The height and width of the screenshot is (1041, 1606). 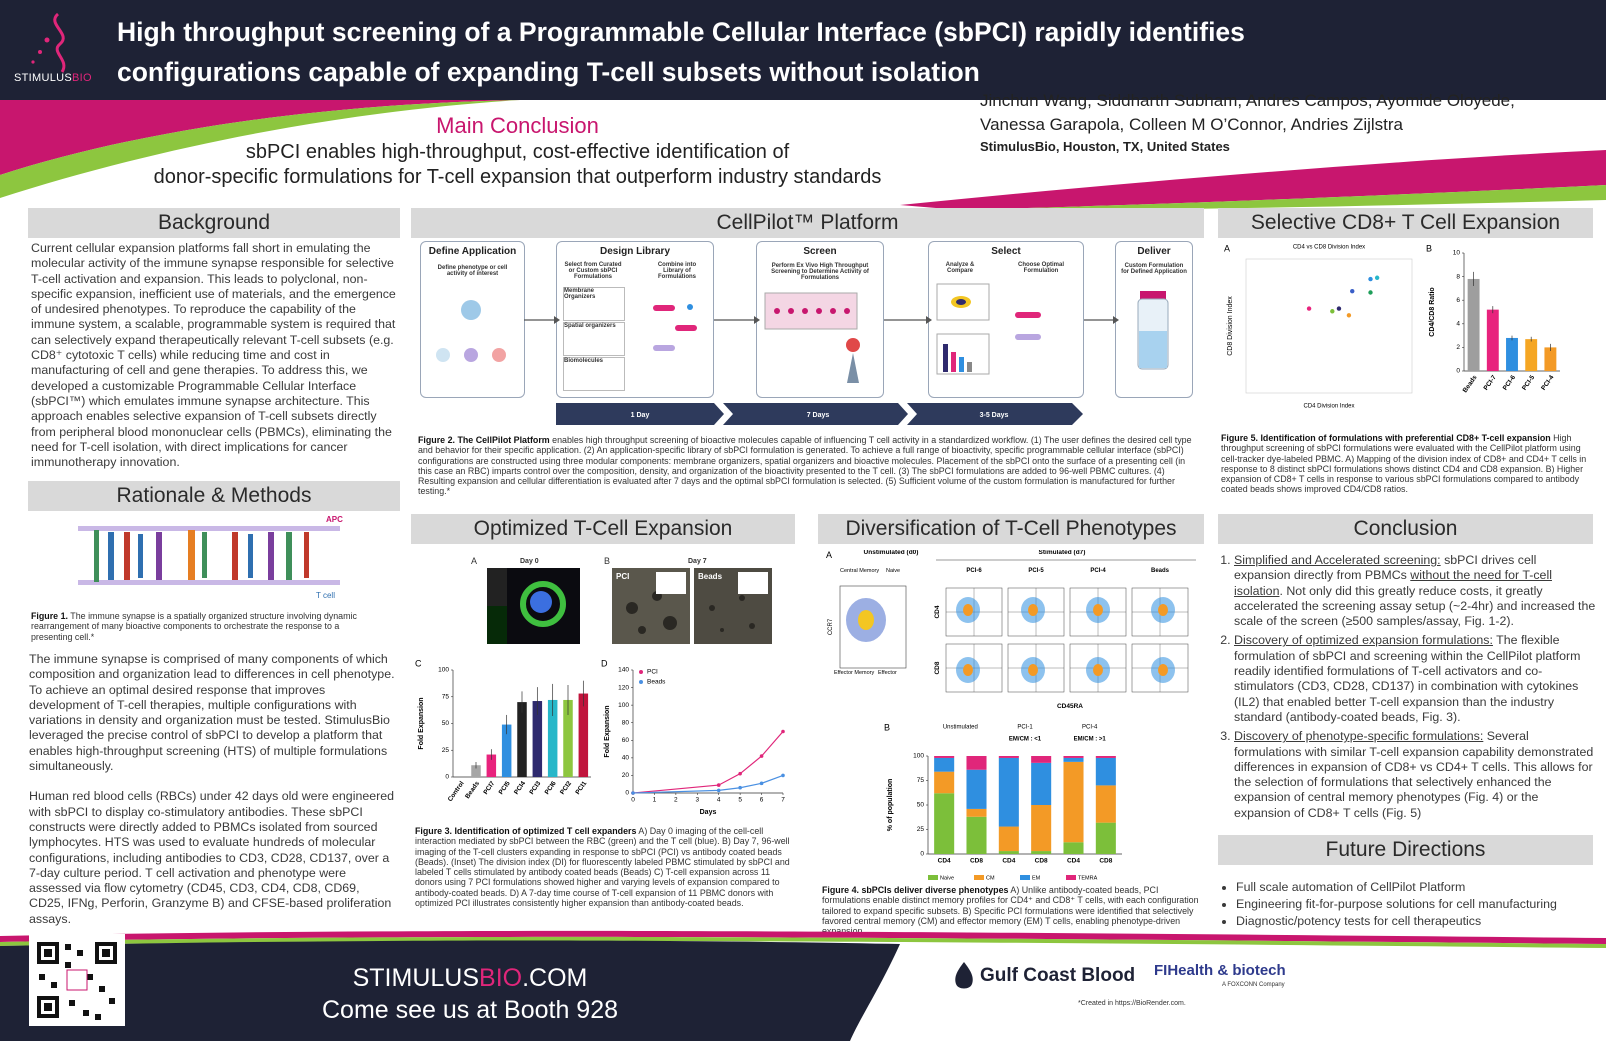 I want to click on group-label: PCI-1, so click(x=1025, y=728).